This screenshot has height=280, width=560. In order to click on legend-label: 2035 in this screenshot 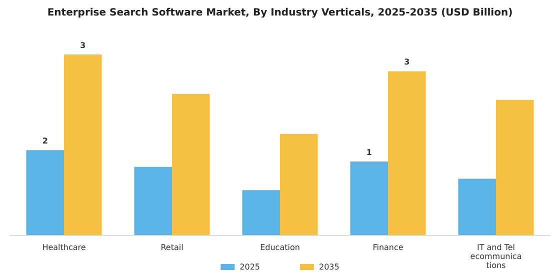, I will do `click(329, 267)`.